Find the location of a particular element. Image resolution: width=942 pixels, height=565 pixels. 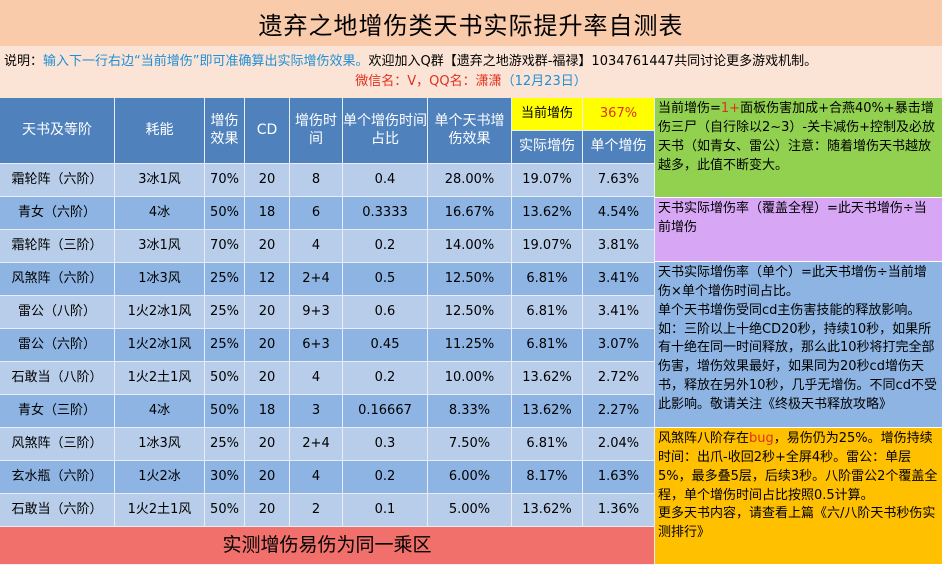

note-line: 微信名：V，QQ名：潇潇（12月23日） is located at coordinates (471, 83).